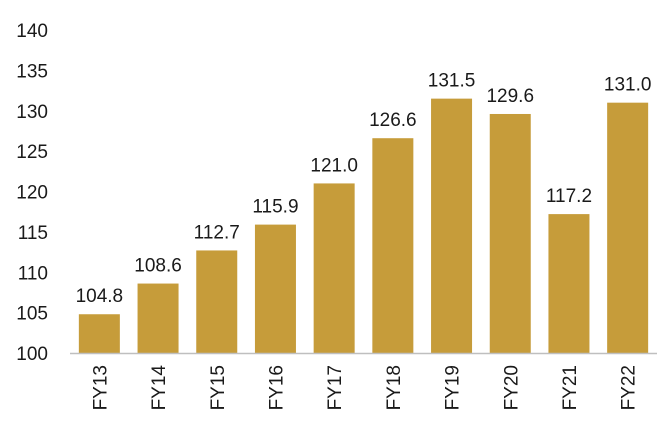 The height and width of the screenshot is (421, 661). I want to click on y-tick-label: 100, so click(32, 354).